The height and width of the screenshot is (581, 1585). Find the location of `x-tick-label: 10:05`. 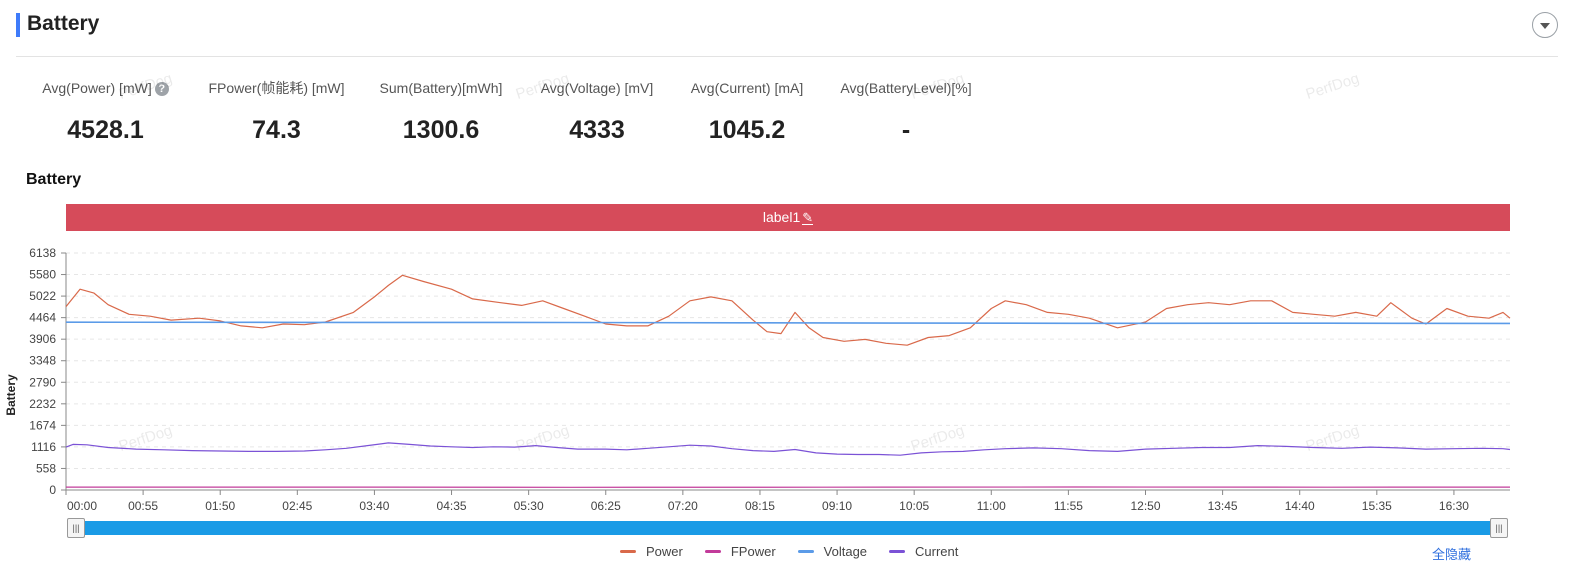

x-tick-label: 10:05 is located at coordinates (914, 506).